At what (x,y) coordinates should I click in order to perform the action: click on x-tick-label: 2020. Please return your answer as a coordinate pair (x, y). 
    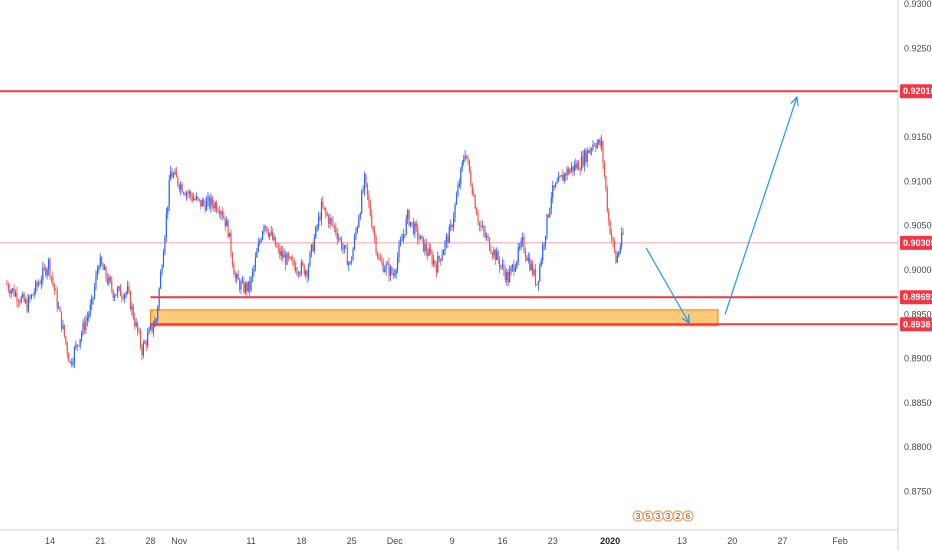
    Looking at the image, I should click on (610, 541).